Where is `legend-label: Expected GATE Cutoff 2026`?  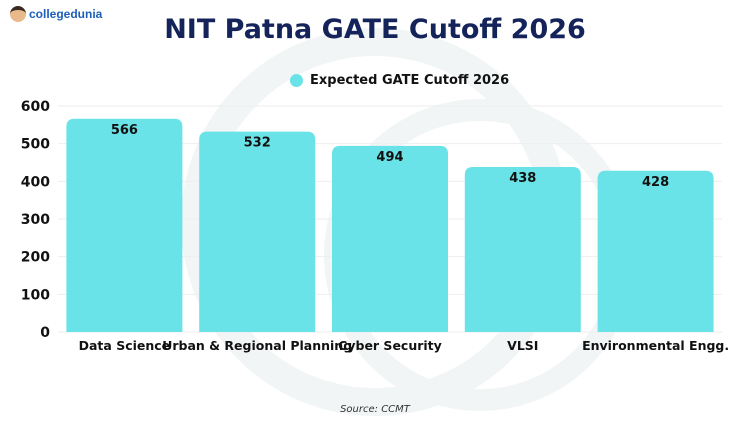 legend-label: Expected GATE Cutoff 2026 is located at coordinates (410, 80).